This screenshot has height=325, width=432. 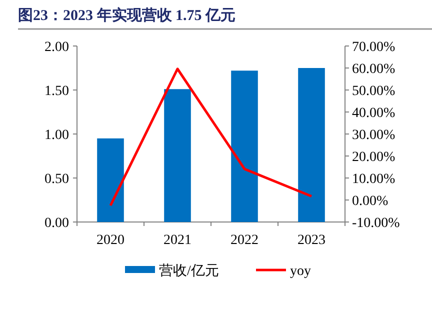 What do you see at coordinates (370, 201) in the screenshot?
I see `y2-tick-label: 0.00%` at bounding box center [370, 201].